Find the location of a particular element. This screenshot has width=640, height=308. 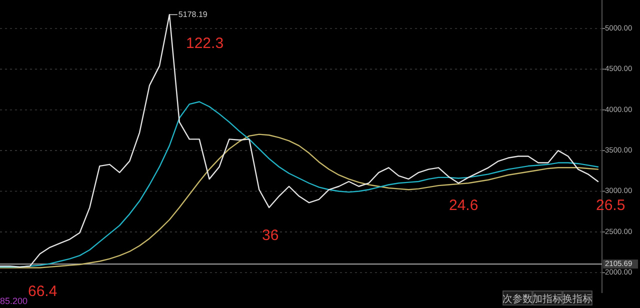

annotation: 5178.19 is located at coordinates (193, 14).